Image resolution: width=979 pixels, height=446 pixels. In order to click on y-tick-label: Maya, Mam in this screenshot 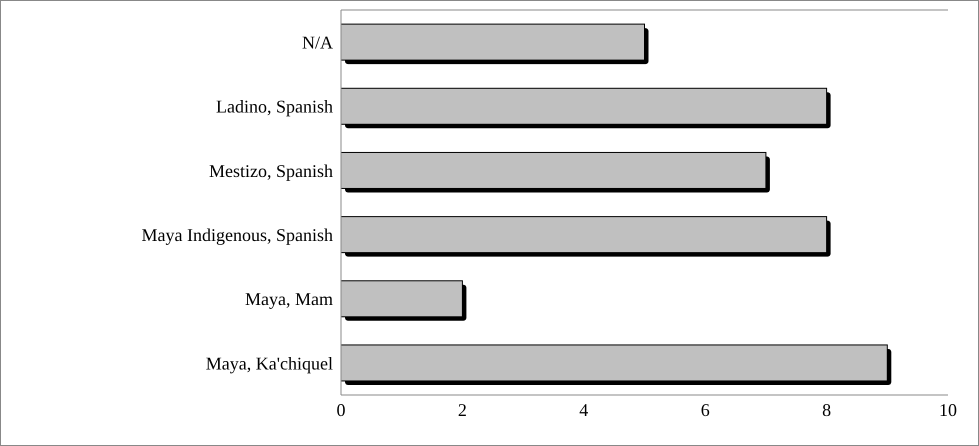, I will do `click(289, 299)`.